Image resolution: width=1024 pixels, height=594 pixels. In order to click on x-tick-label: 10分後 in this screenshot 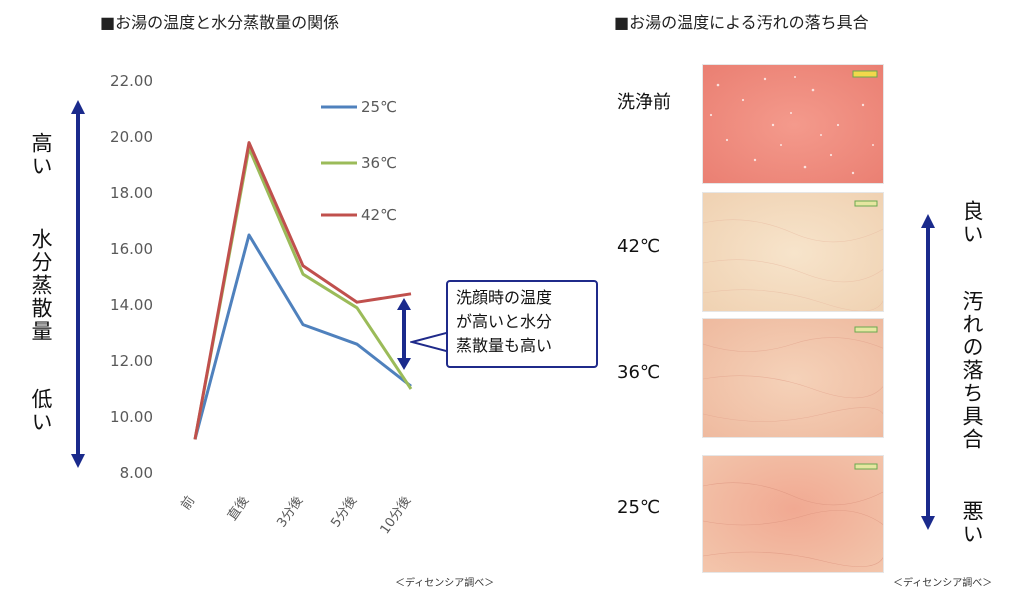, I will do `click(396, 515)`.